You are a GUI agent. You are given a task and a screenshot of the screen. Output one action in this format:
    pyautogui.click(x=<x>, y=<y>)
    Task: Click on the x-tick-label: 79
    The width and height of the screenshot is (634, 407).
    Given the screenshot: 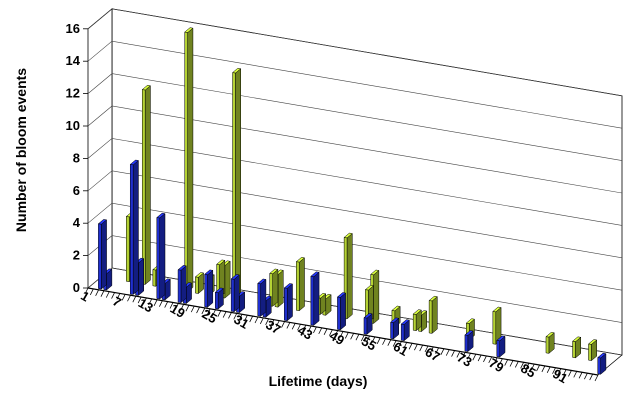 What is the action you would take?
    pyautogui.click(x=496, y=365)
    